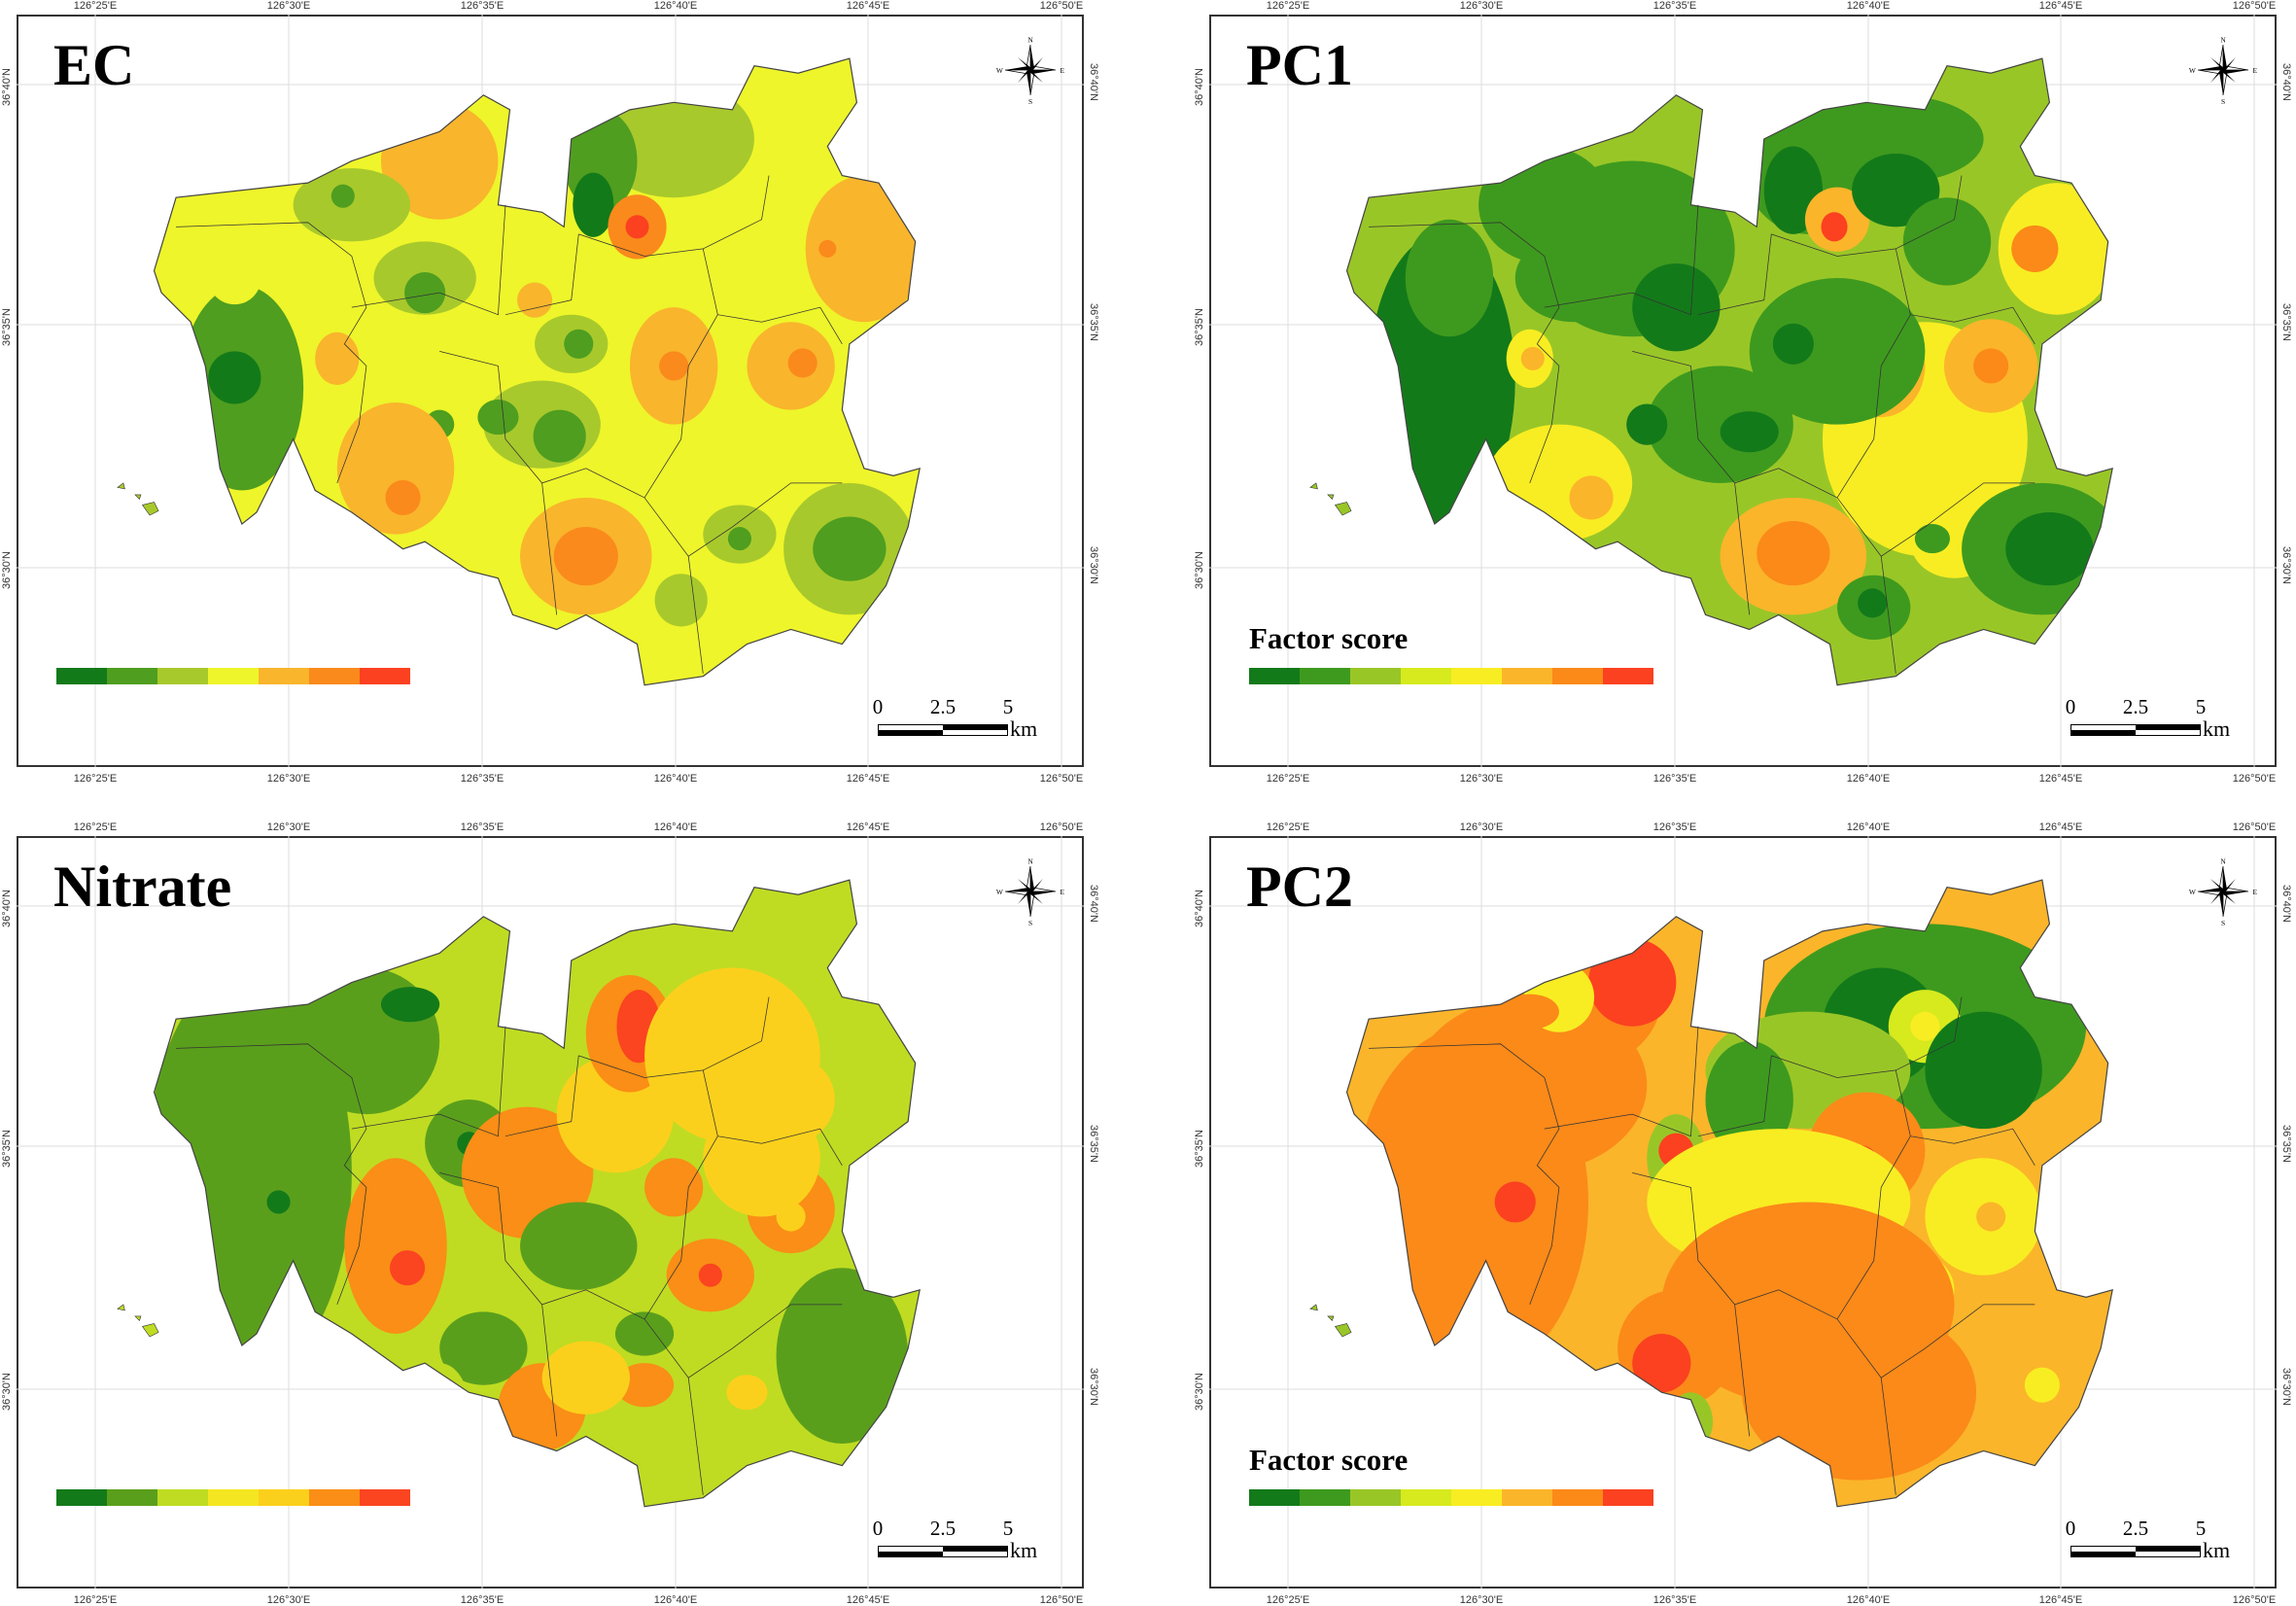 The height and width of the screenshot is (1606, 2296). What do you see at coordinates (2148, 719) in the screenshot?
I see `scale-bar: 0 2.5 5 km` at bounding box center [2148, 719].